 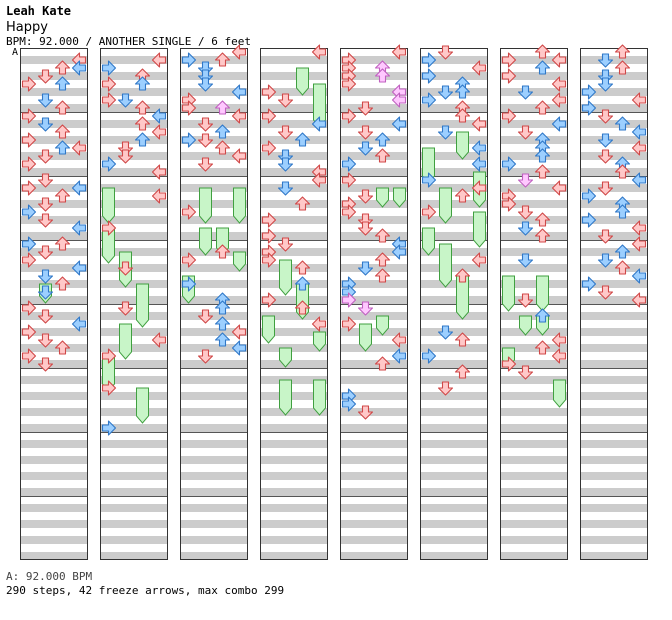 What do you see at coordinates (39, 11) in the screenshot?
I see `artist-name: Leah Kate` at bounding box center [39, 11].